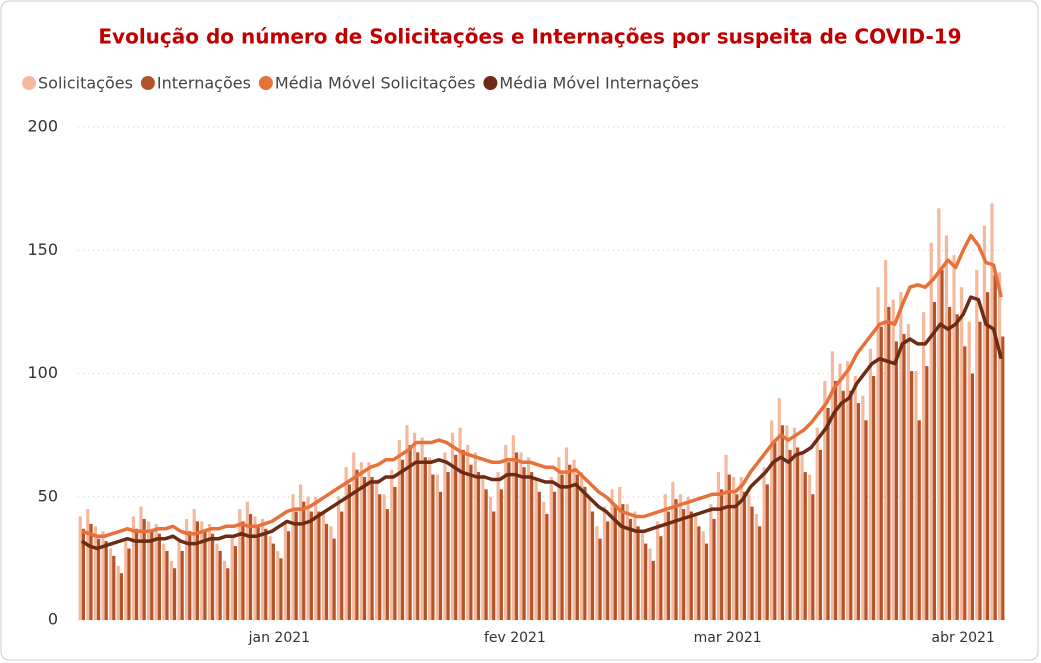  I want to click on x-tick-label: mar 2021, so click(728, 638).